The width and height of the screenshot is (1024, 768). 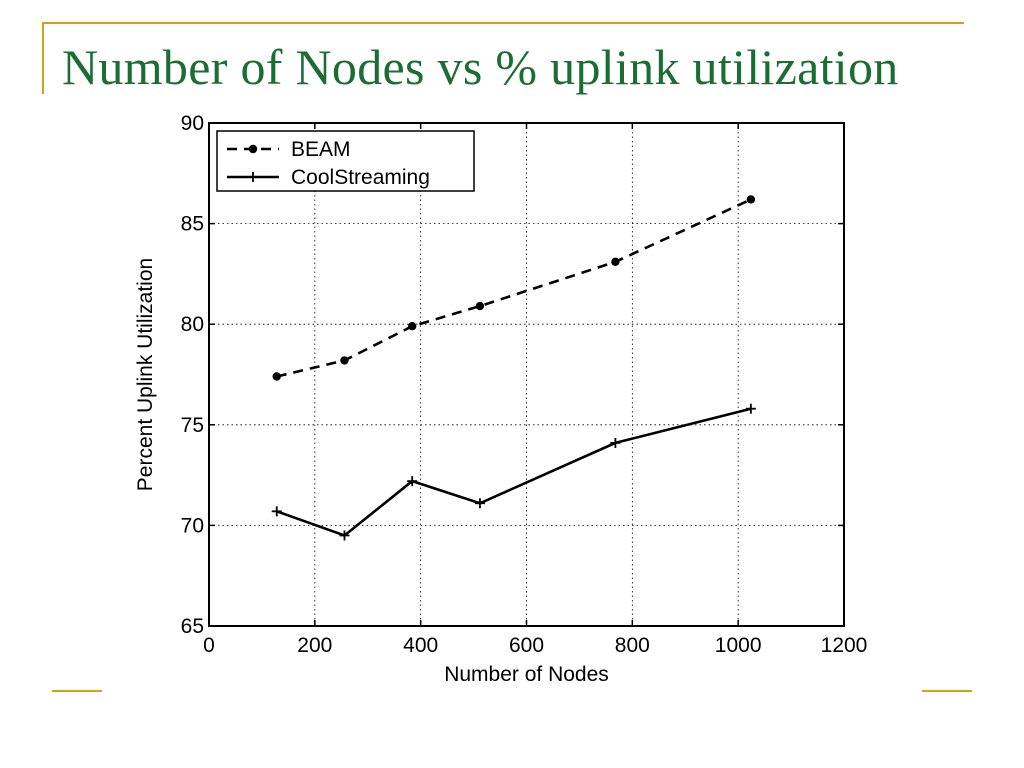 What do you see at coordinates (192, 324) in the screenshot?
I see `y-tick-label: 80` at bounding box center [192, 324].